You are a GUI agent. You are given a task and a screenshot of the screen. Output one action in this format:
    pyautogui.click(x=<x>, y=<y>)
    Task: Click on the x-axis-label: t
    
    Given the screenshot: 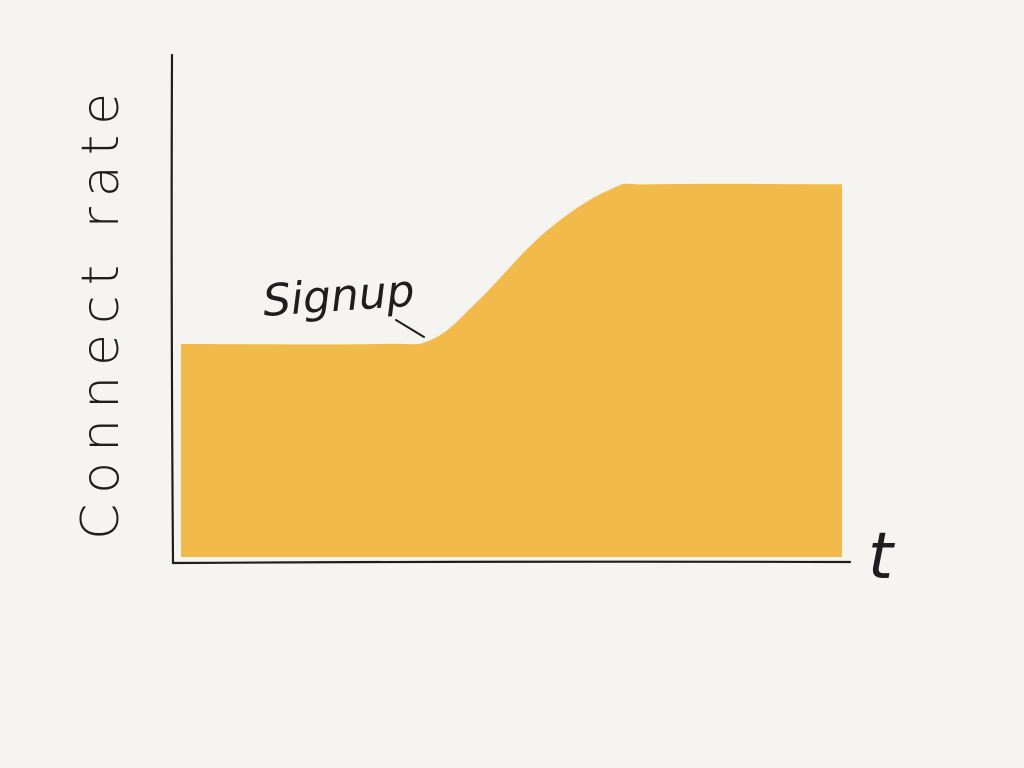 What is the action you would take?
    pyautogui.click(x=882, y=557)
    